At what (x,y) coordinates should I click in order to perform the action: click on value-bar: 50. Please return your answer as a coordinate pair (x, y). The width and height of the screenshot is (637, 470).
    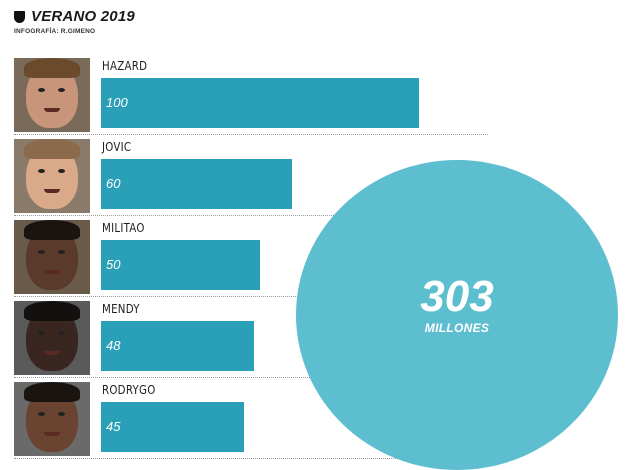
    Looking at the image, I should click on (180, 265).